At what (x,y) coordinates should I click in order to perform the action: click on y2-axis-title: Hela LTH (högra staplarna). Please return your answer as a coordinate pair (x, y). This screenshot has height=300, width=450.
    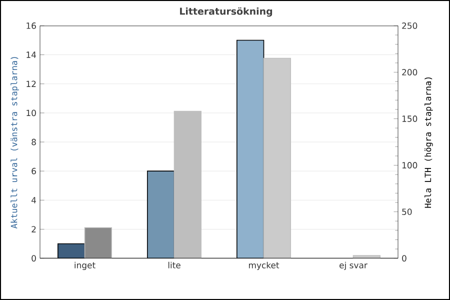
    Looking at the image, I should click on (428, 142).